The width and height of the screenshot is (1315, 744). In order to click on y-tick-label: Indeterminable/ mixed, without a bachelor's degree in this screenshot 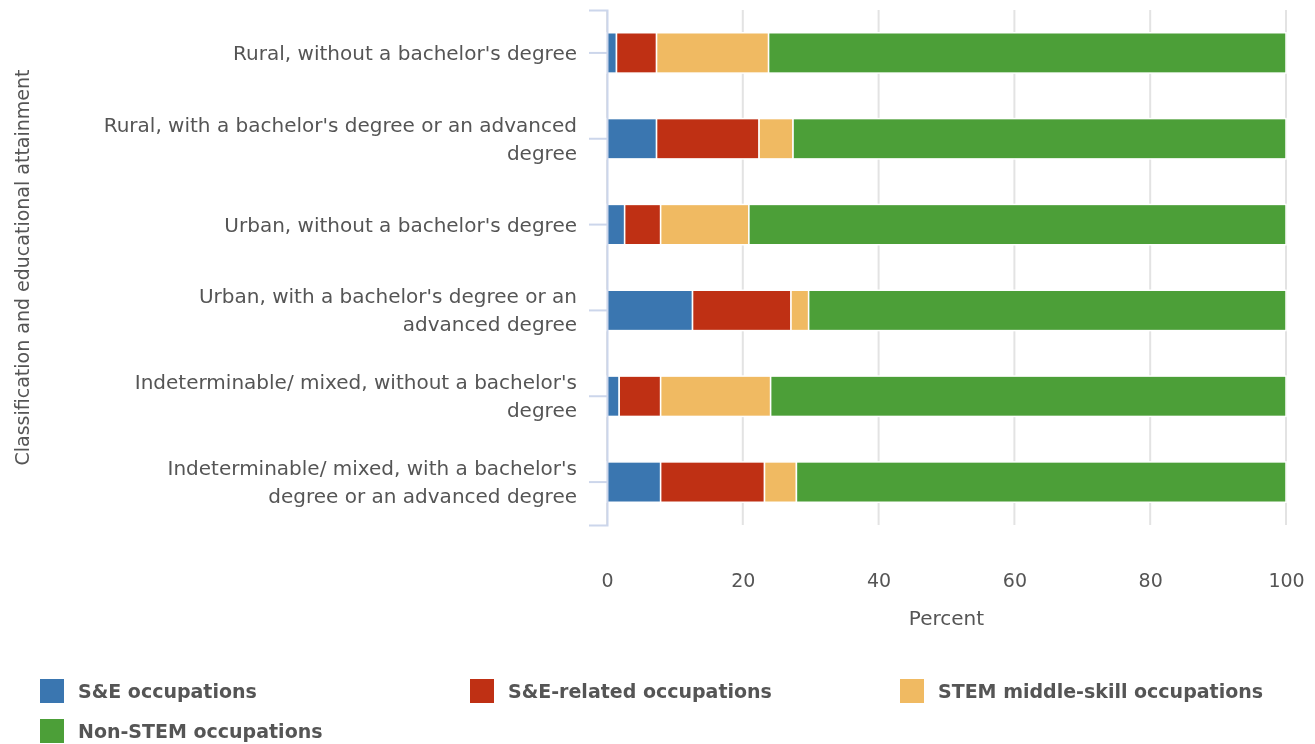, I will do `click(355, 396)`.